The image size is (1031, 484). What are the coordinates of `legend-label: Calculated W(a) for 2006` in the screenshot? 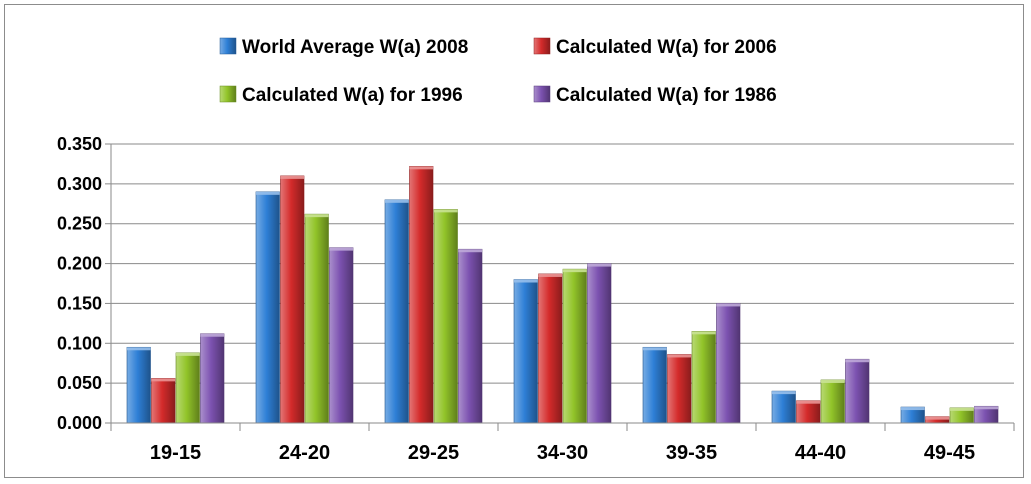 It's located at (666, 47).